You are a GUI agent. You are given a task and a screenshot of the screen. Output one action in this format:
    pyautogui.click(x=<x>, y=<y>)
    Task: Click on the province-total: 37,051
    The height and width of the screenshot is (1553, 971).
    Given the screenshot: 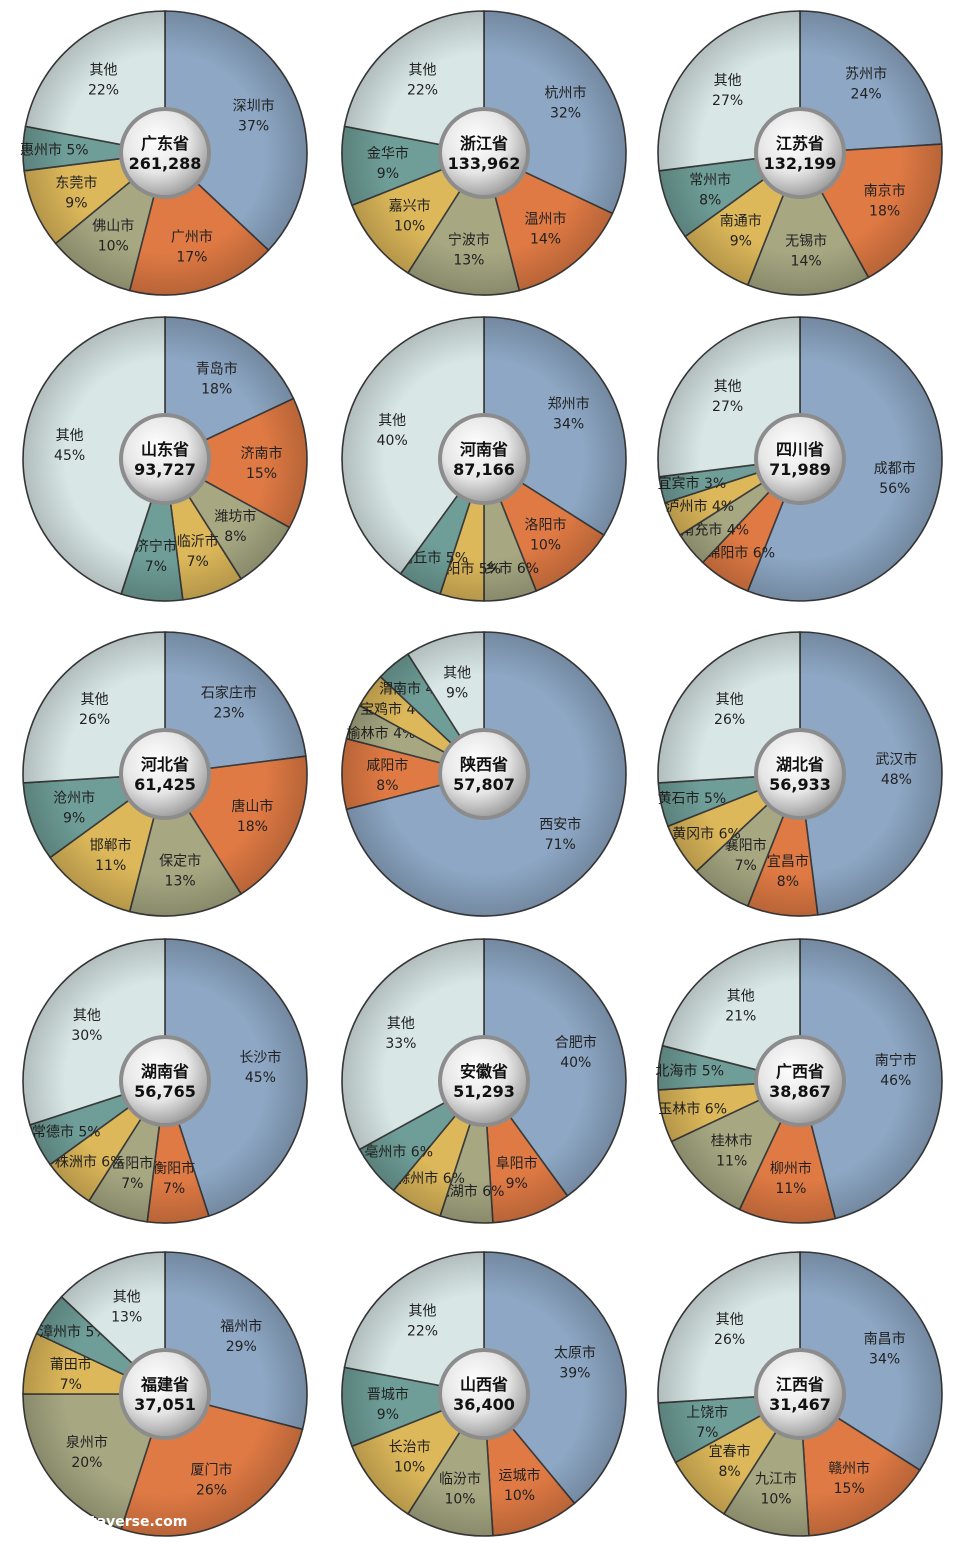 What is the action you would take?
    pyautogui.click(x=165, y=1404)
    